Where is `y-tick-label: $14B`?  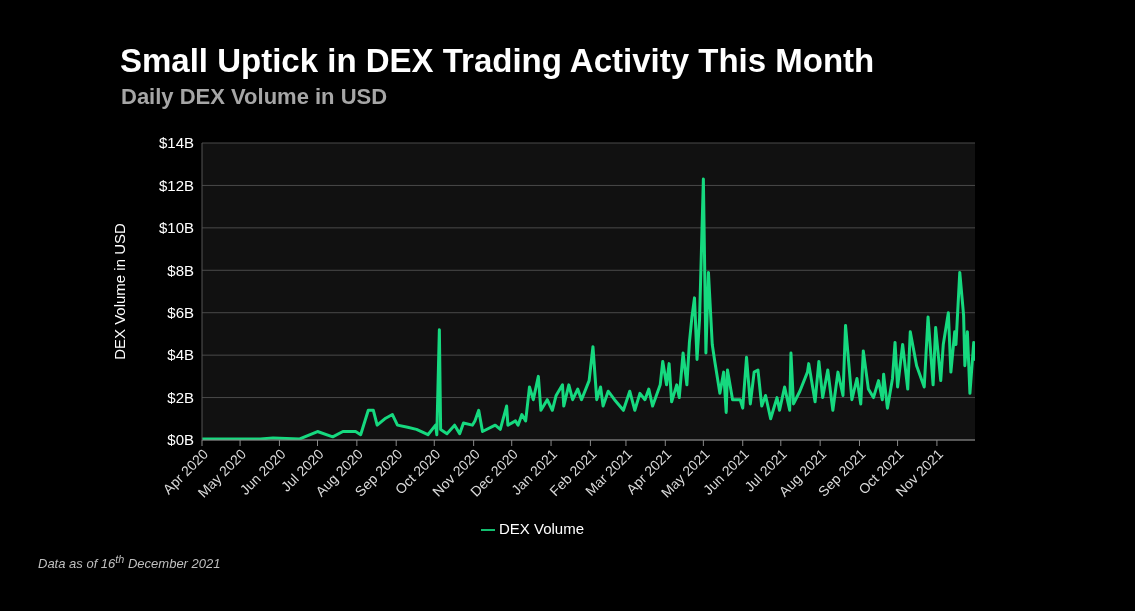 y-tick-label: $14B is located at coordinates (176, 143).